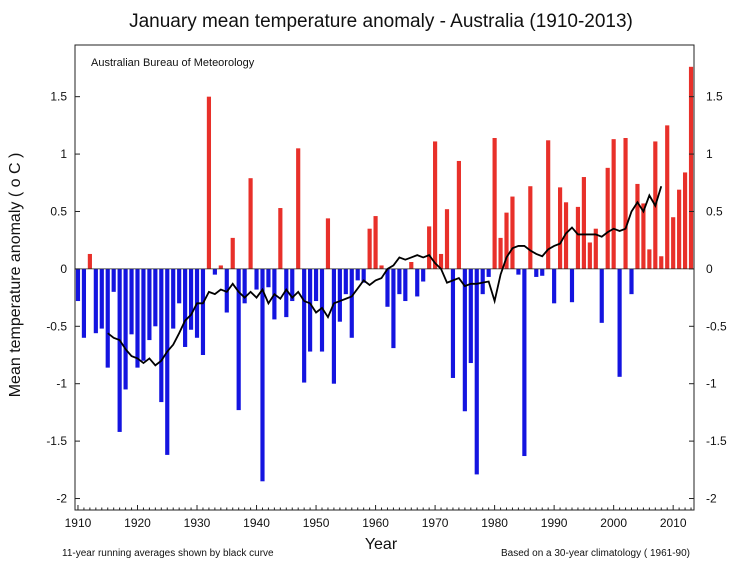  What do you see at coordinates (711, 384) in the screenshot?
I see `y-tick-label-right: -1` at bounding box center [711, 384].